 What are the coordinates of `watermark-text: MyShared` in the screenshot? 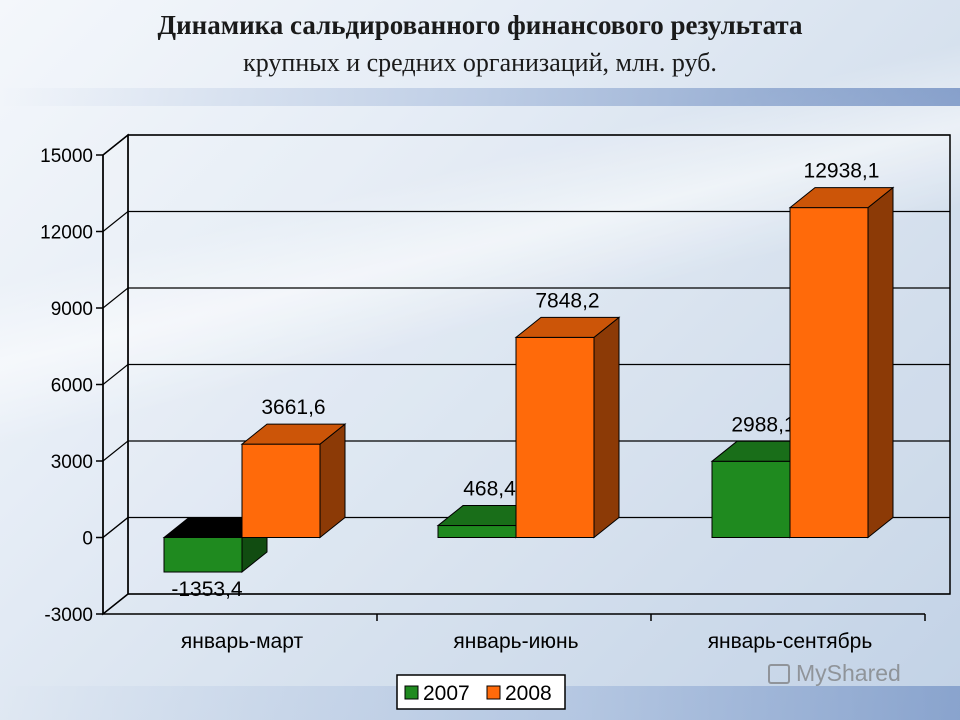 It's located at (848, 673).